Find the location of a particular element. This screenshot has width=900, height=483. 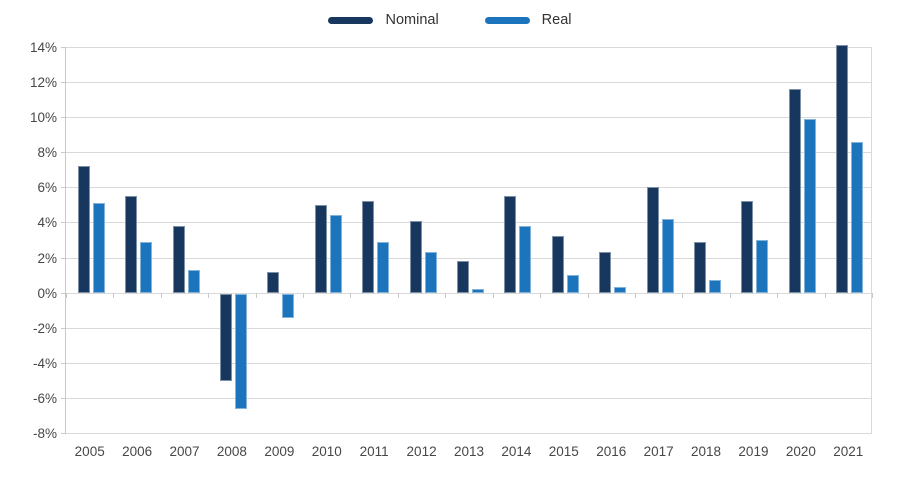

bar-nominal-2020 is located at coordinates (794, 191).